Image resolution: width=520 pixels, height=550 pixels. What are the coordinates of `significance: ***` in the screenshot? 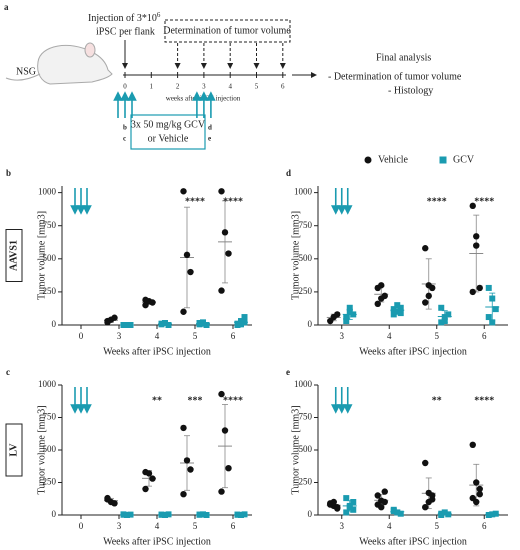 It's located at (195, 400).